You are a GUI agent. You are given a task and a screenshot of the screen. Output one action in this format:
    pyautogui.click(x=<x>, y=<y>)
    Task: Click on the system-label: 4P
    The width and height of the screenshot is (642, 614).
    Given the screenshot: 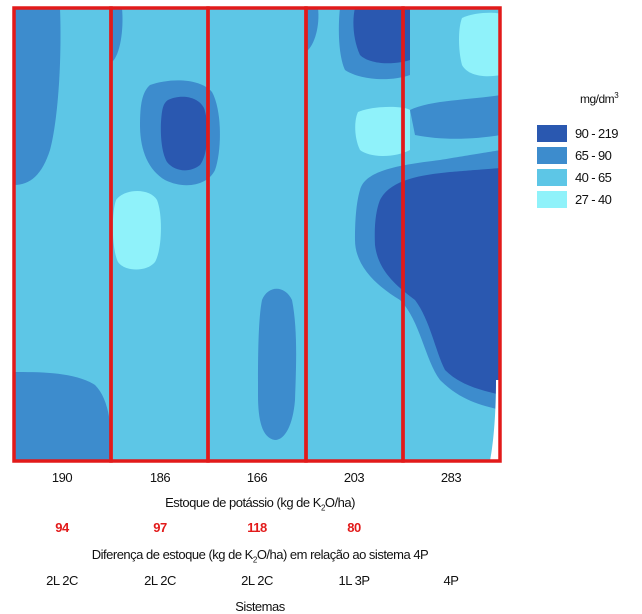 What is the action you would take?
    pyautogui.click(x=451, y=580)
    